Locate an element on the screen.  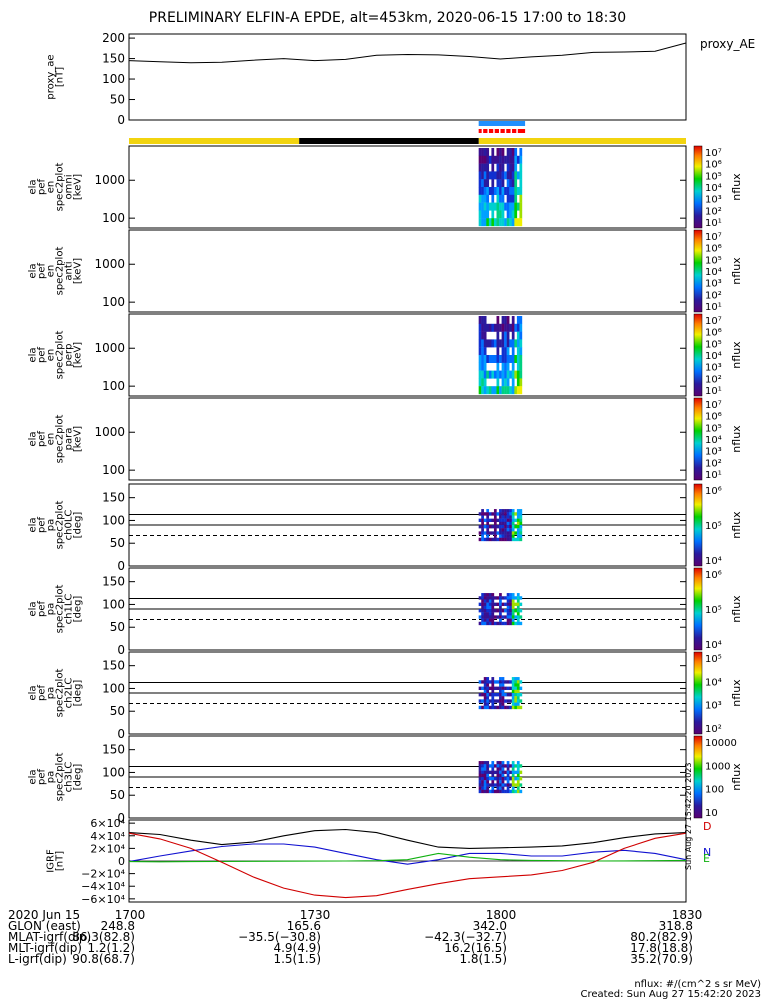
footer-tick: 1830 is located at coordinates (687, 915).